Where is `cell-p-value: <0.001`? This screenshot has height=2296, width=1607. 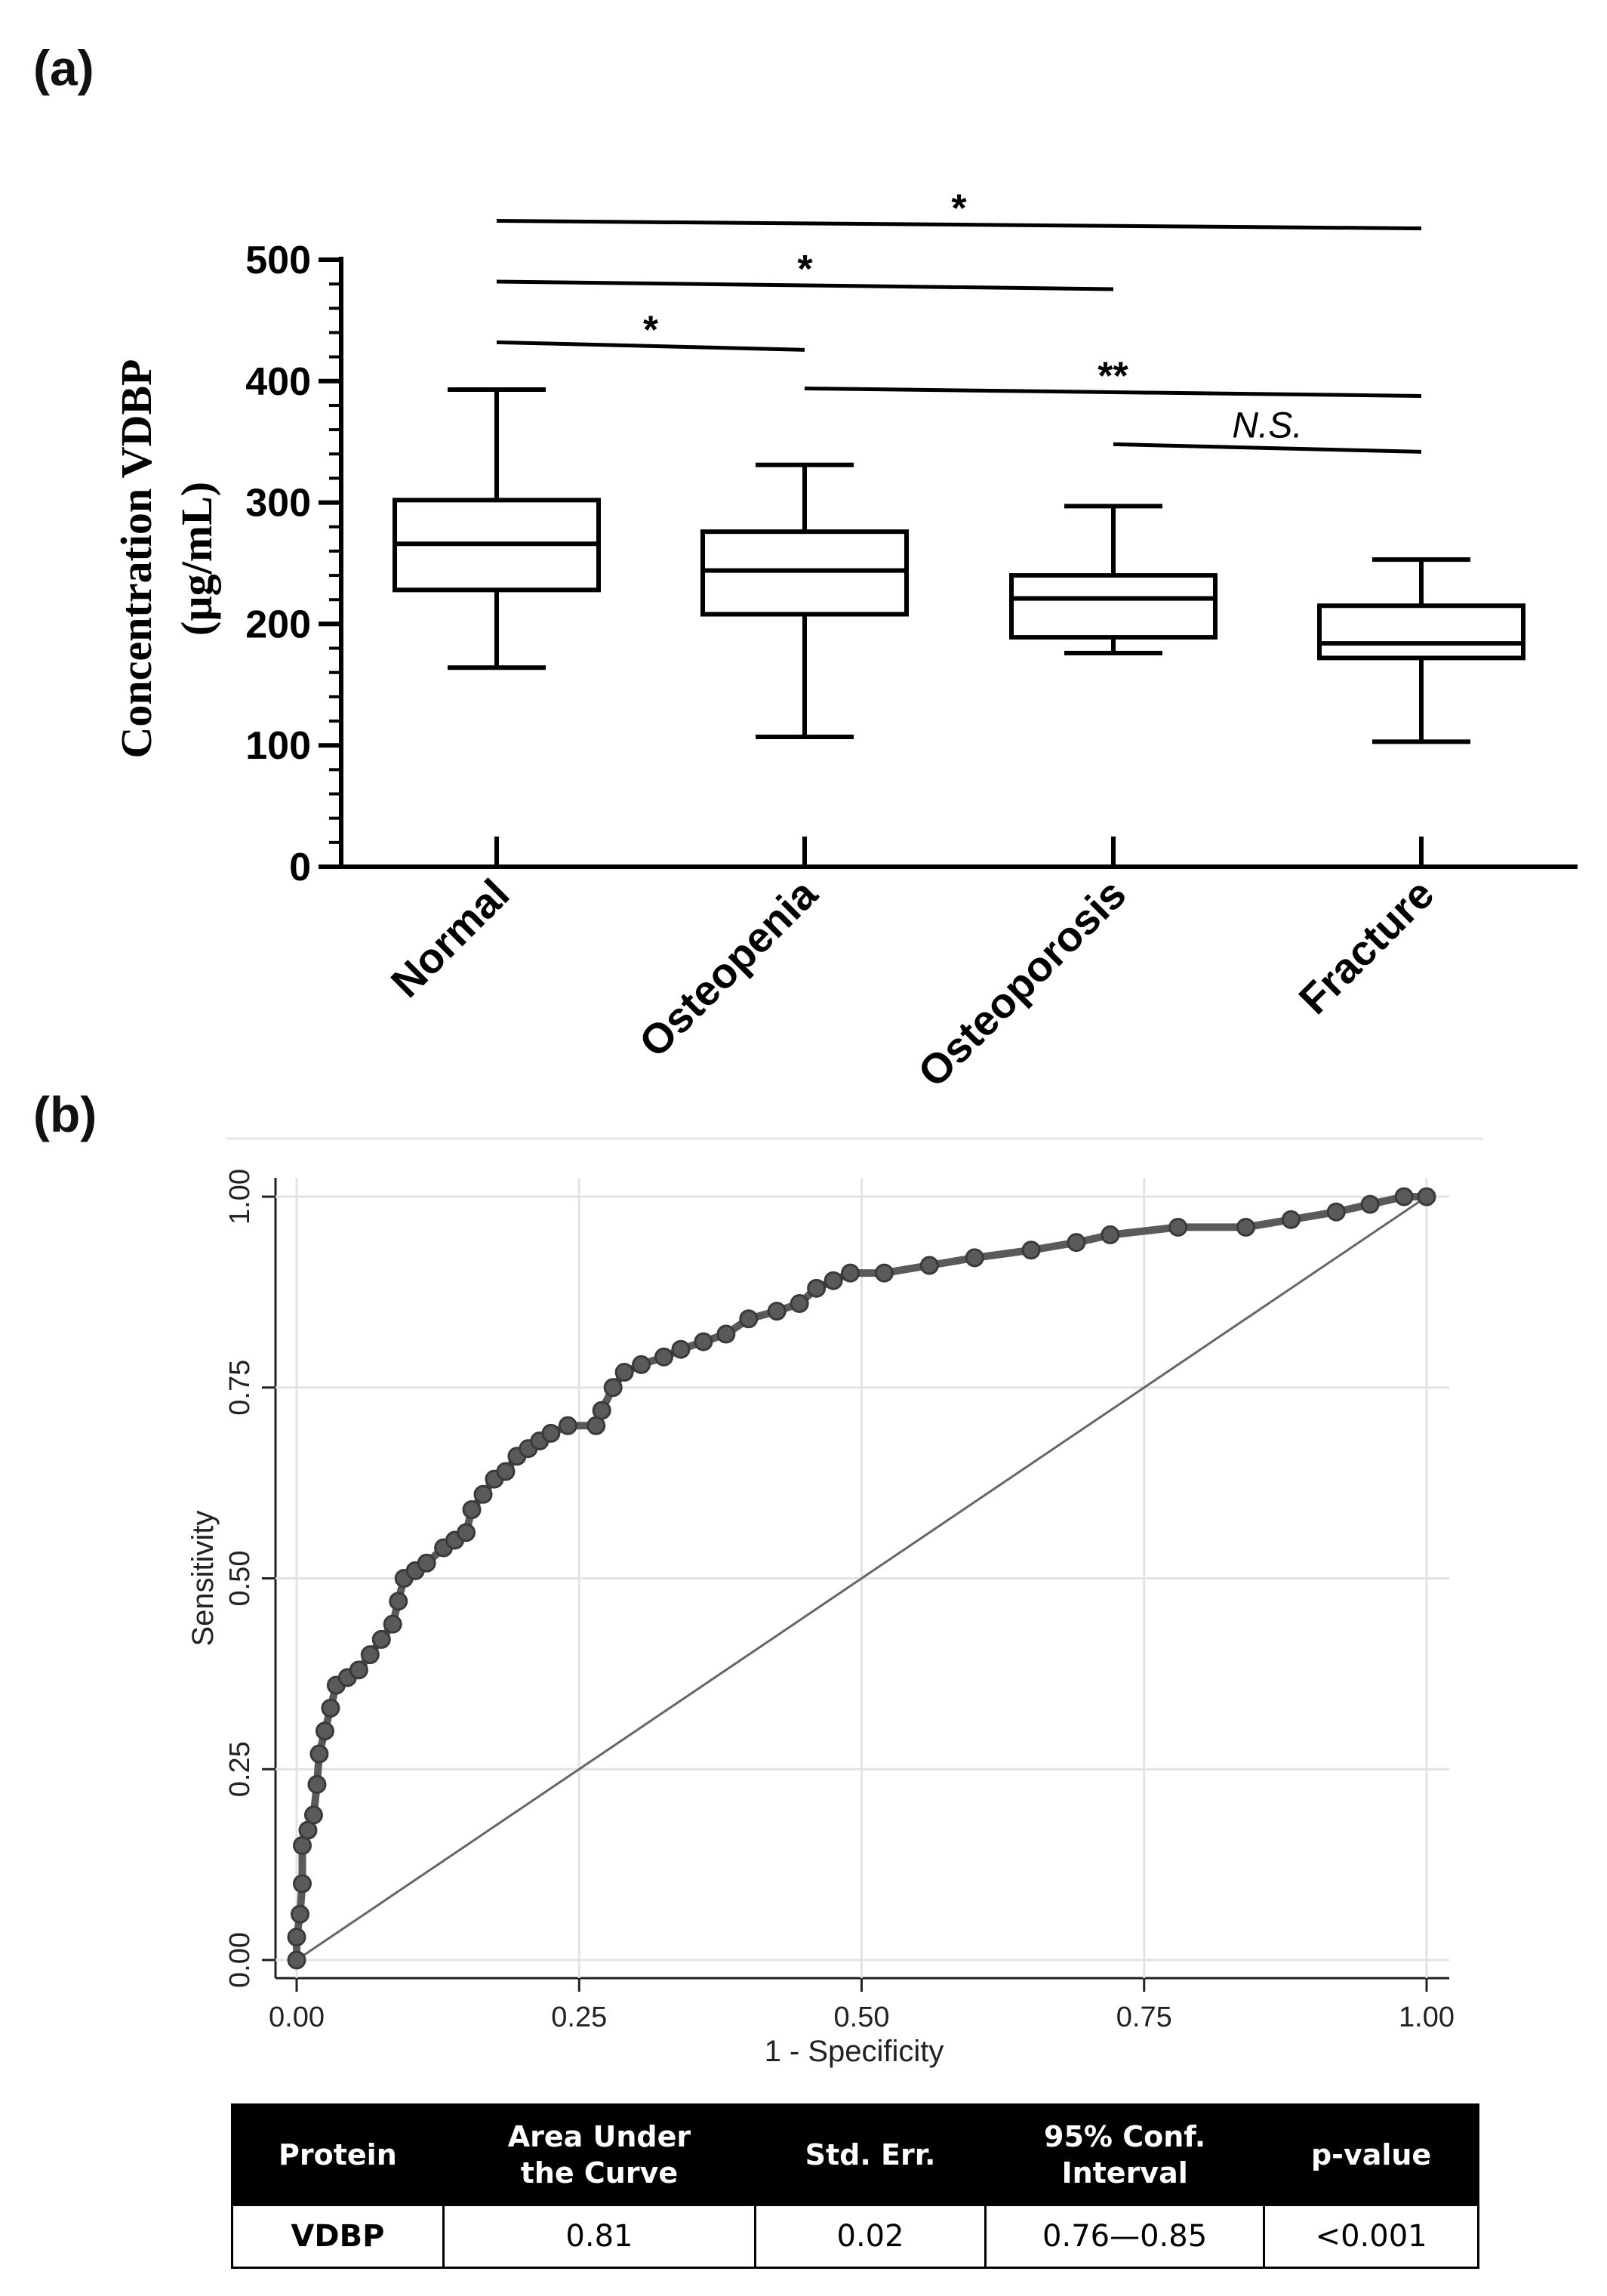 cell-p-value: <0.001 is located at coordinates (1371, 2236).